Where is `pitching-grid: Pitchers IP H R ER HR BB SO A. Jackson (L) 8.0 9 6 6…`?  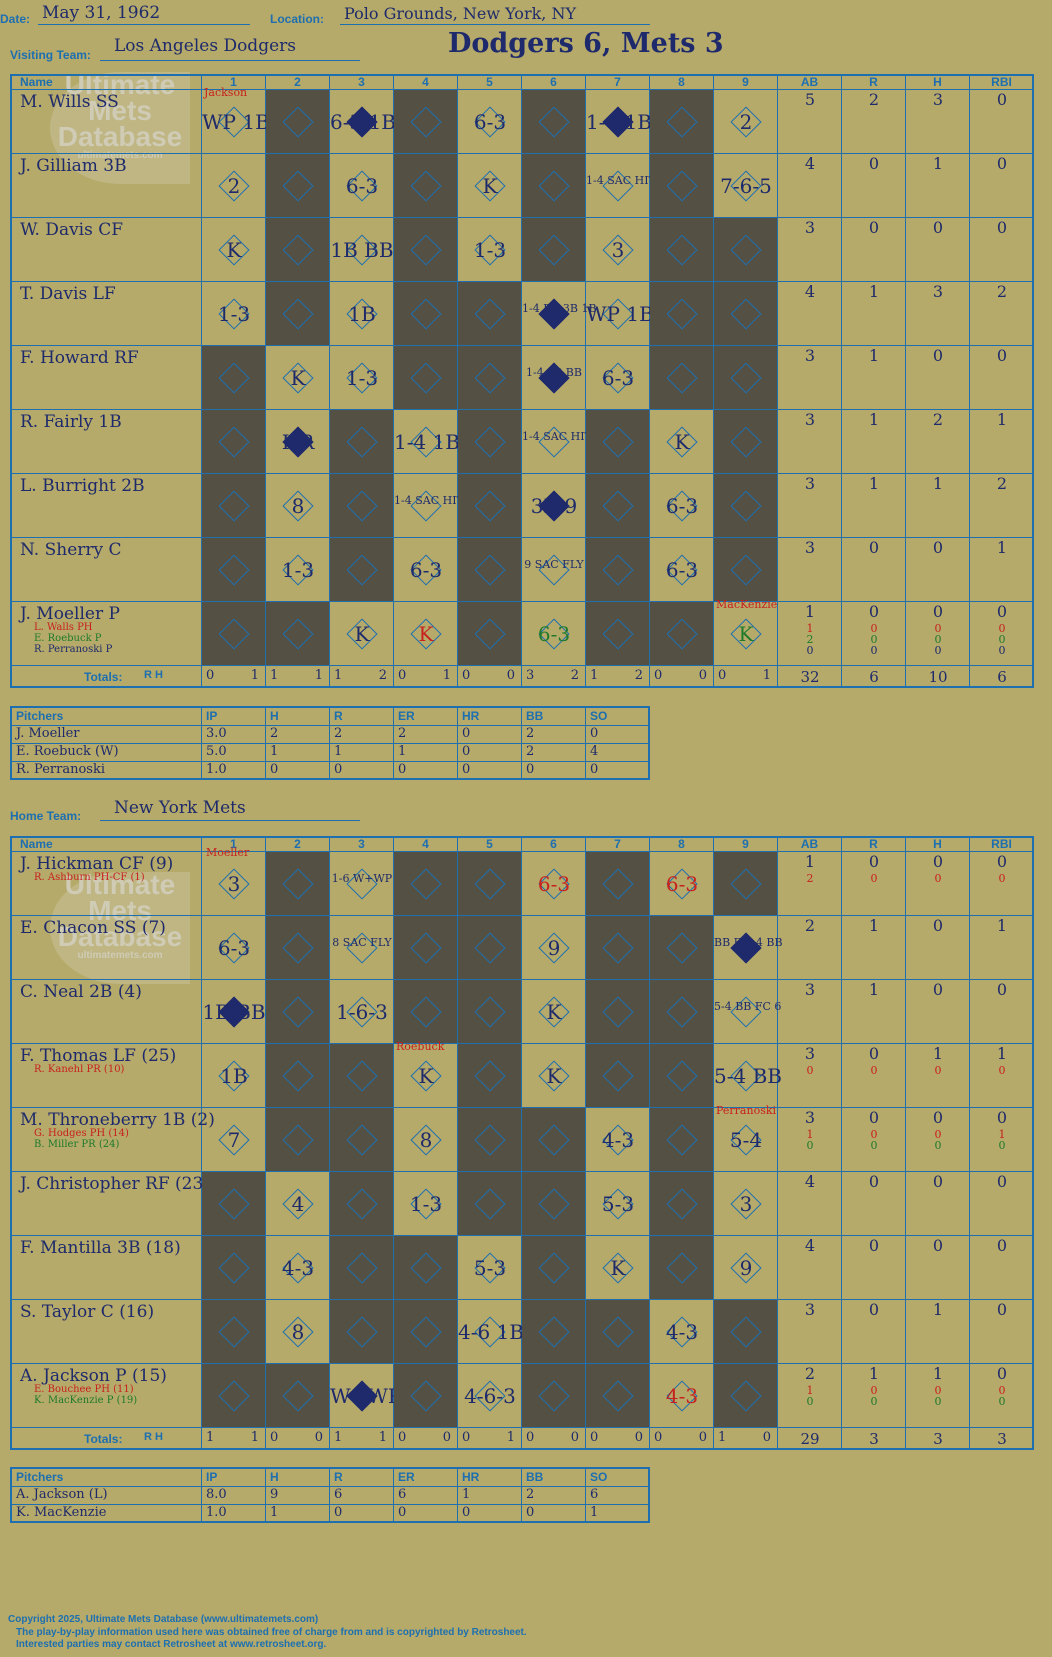
pitching-grid: Pitchers IP H R ER HR BB SO A. Jackson (L) 8.0 9 6 6… is located at coordinates (330, 1495).